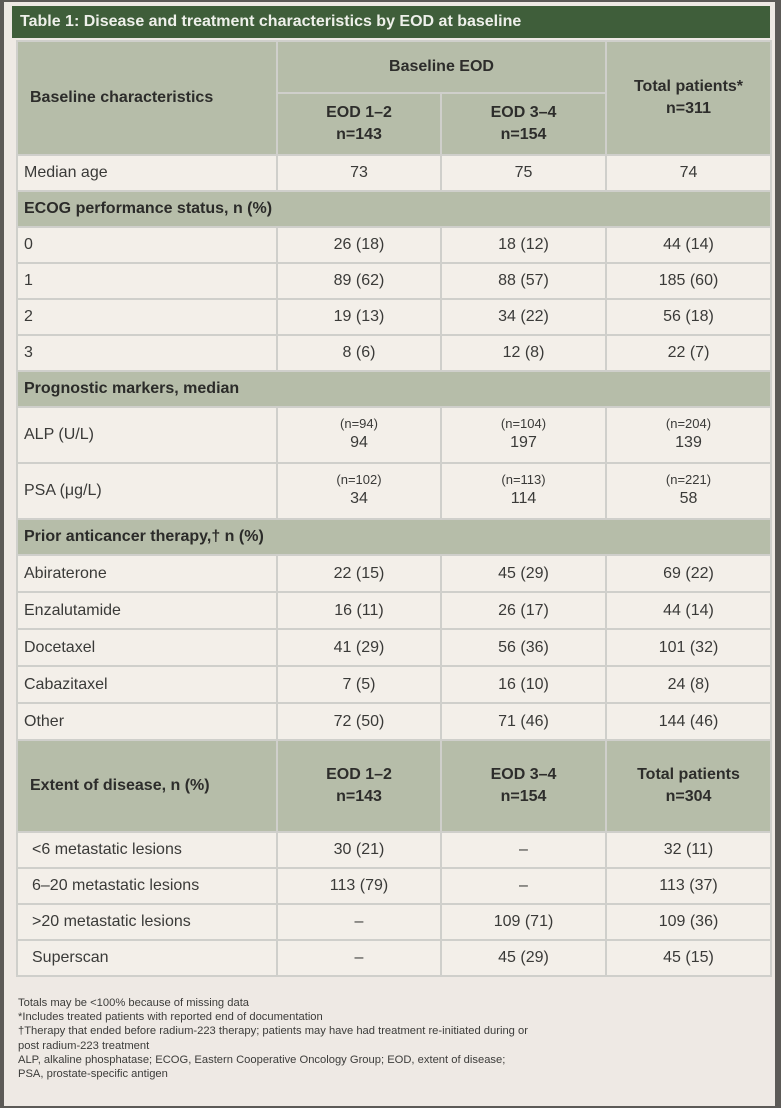  I want to click on cell-value: 94, so click(359, 442).